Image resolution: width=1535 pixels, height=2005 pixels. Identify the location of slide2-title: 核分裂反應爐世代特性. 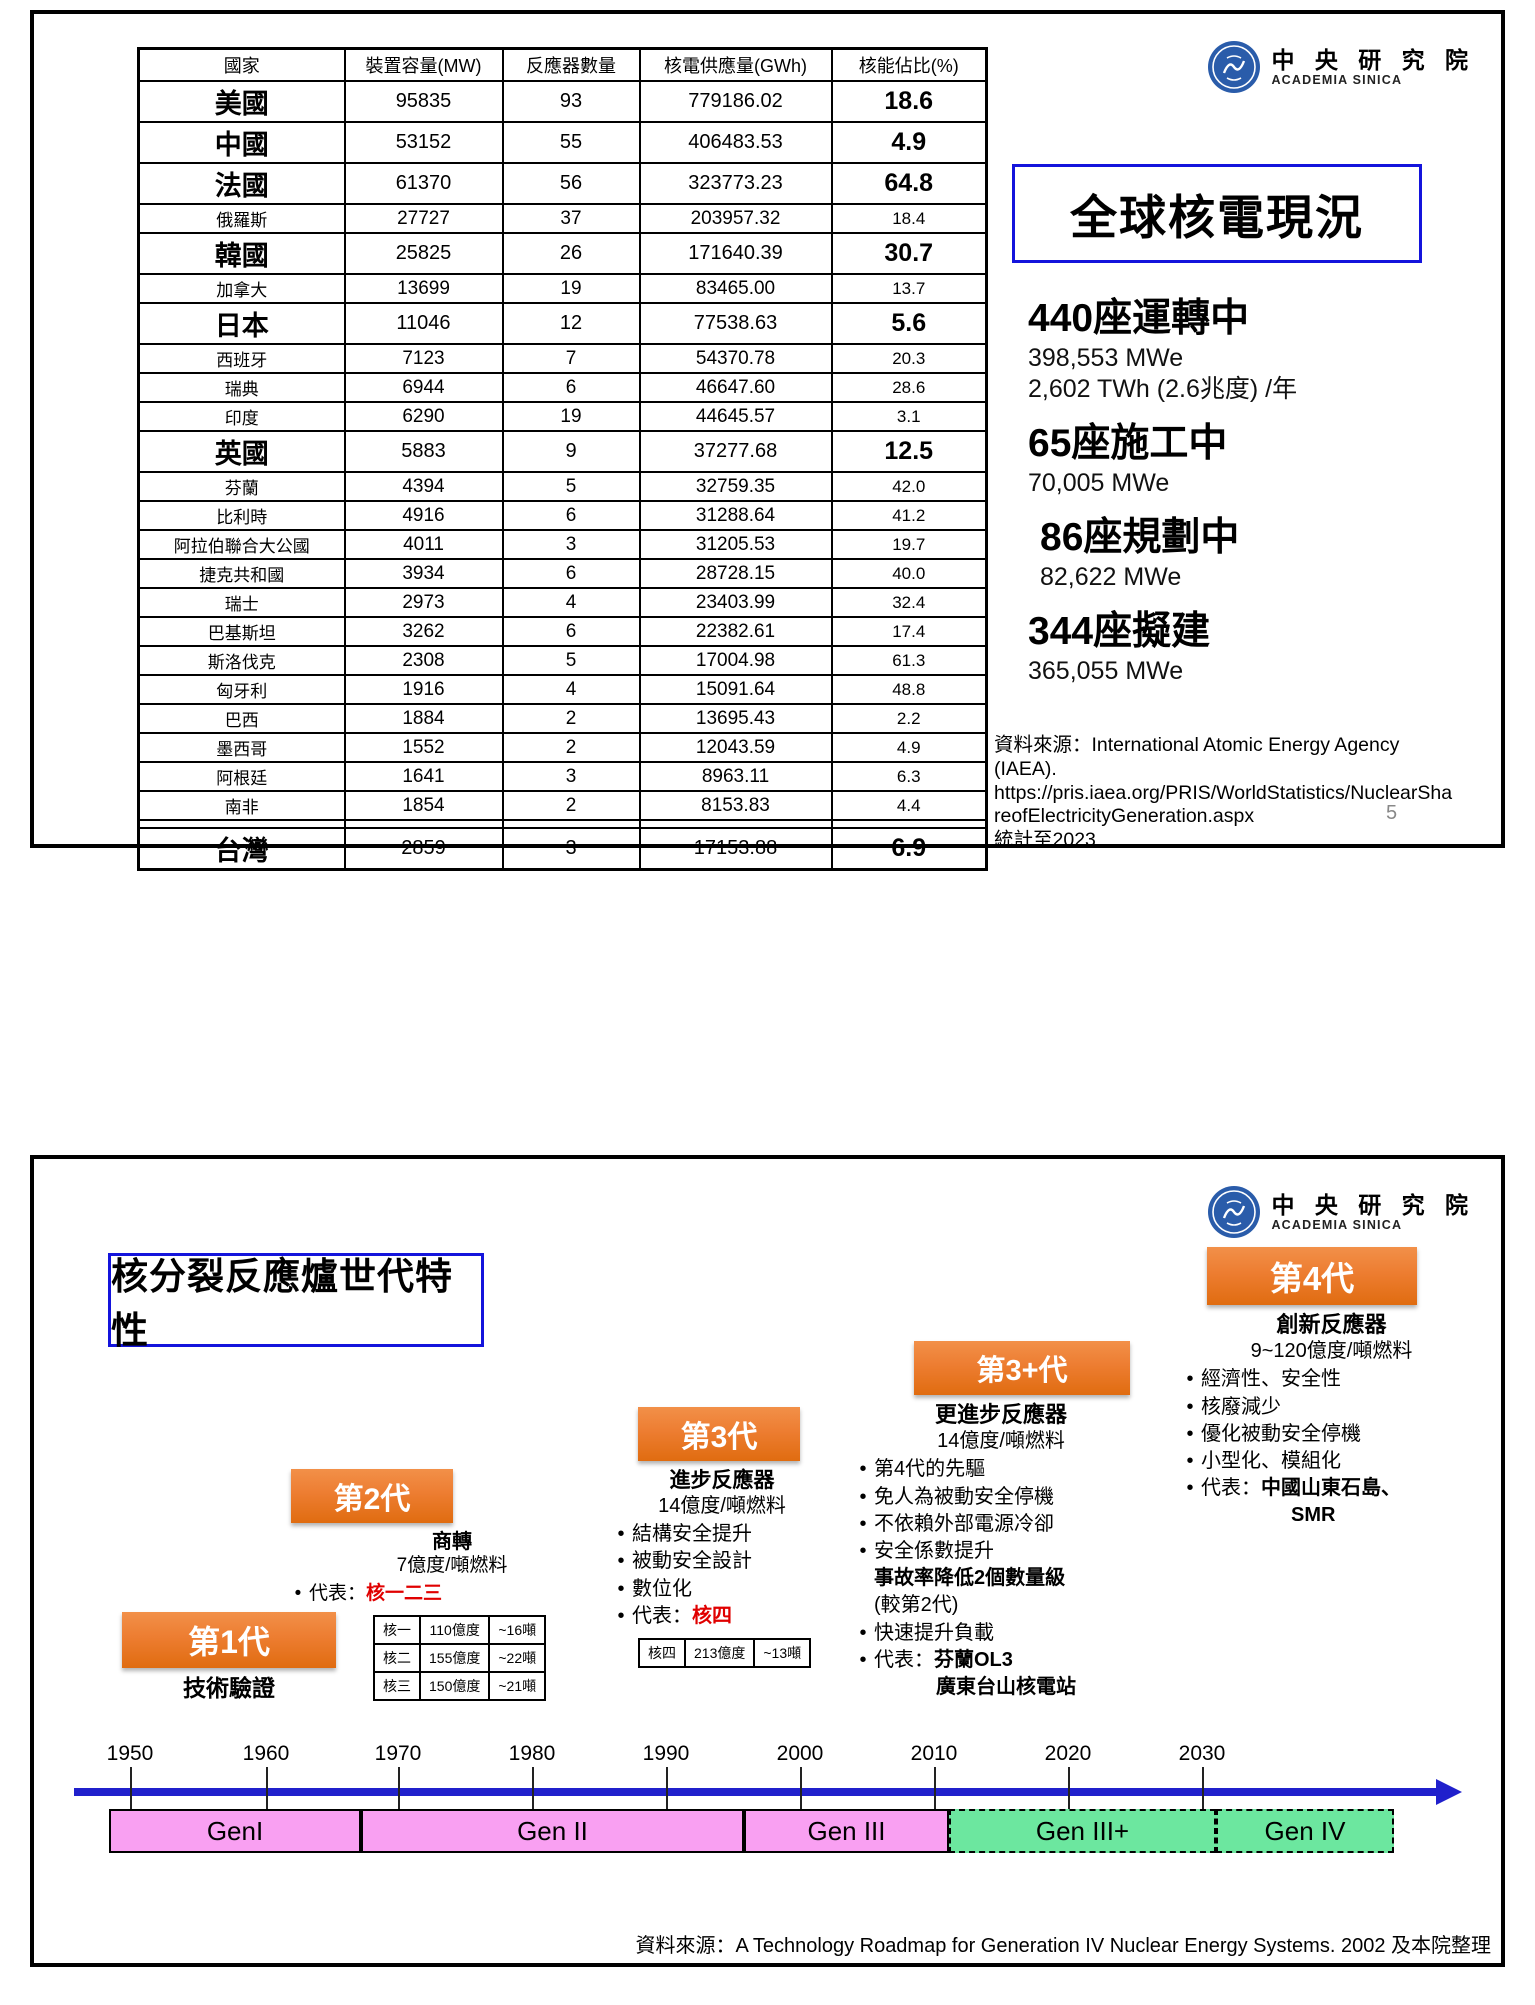
(296, 1302).